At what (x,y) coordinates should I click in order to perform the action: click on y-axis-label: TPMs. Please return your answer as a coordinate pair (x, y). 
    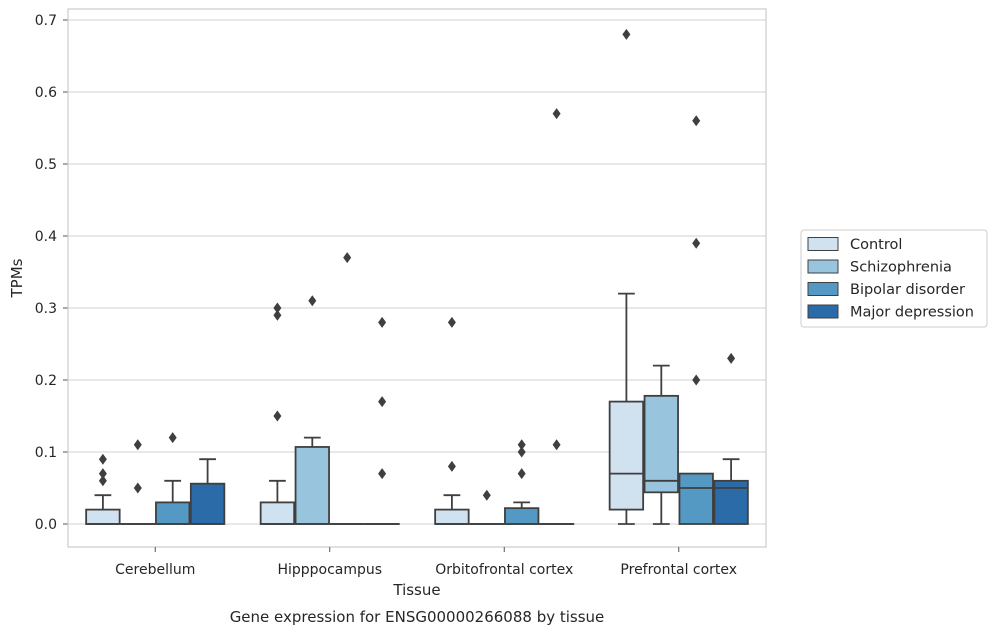
    Looking at the image, I should click on (17, 278).